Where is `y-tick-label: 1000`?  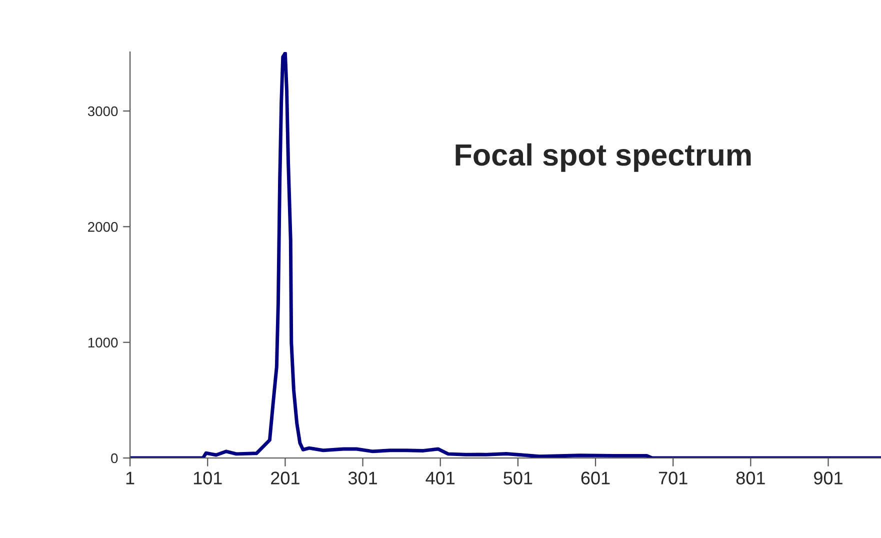 y-tick-label: 1000 is located at coordinates (103, 343).